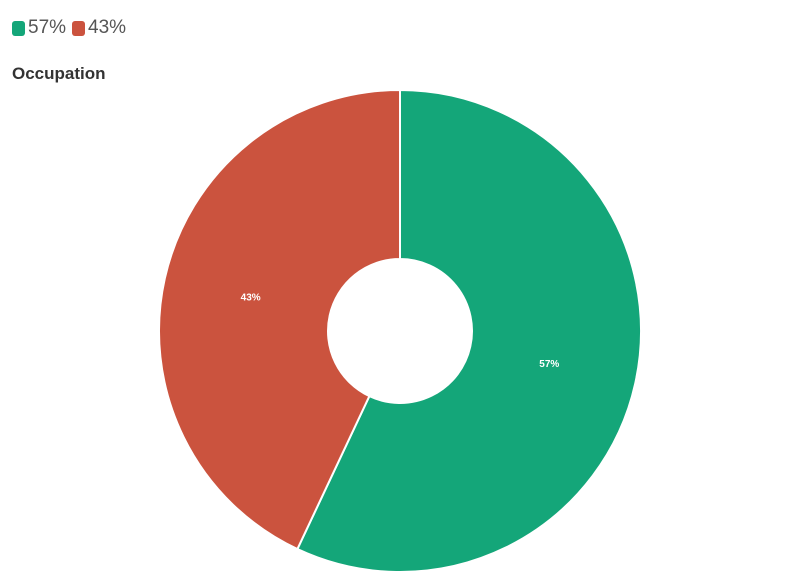  I want to click on legend-item-43: 43%, so click(99, 28).